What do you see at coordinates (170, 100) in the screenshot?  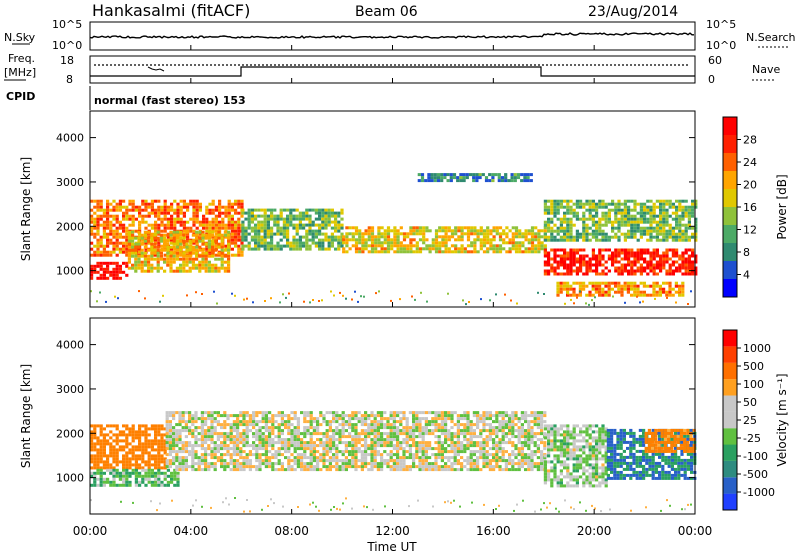 I see `cpid-text: normal (fast stereo) 153` at bounding box center [170, 100].